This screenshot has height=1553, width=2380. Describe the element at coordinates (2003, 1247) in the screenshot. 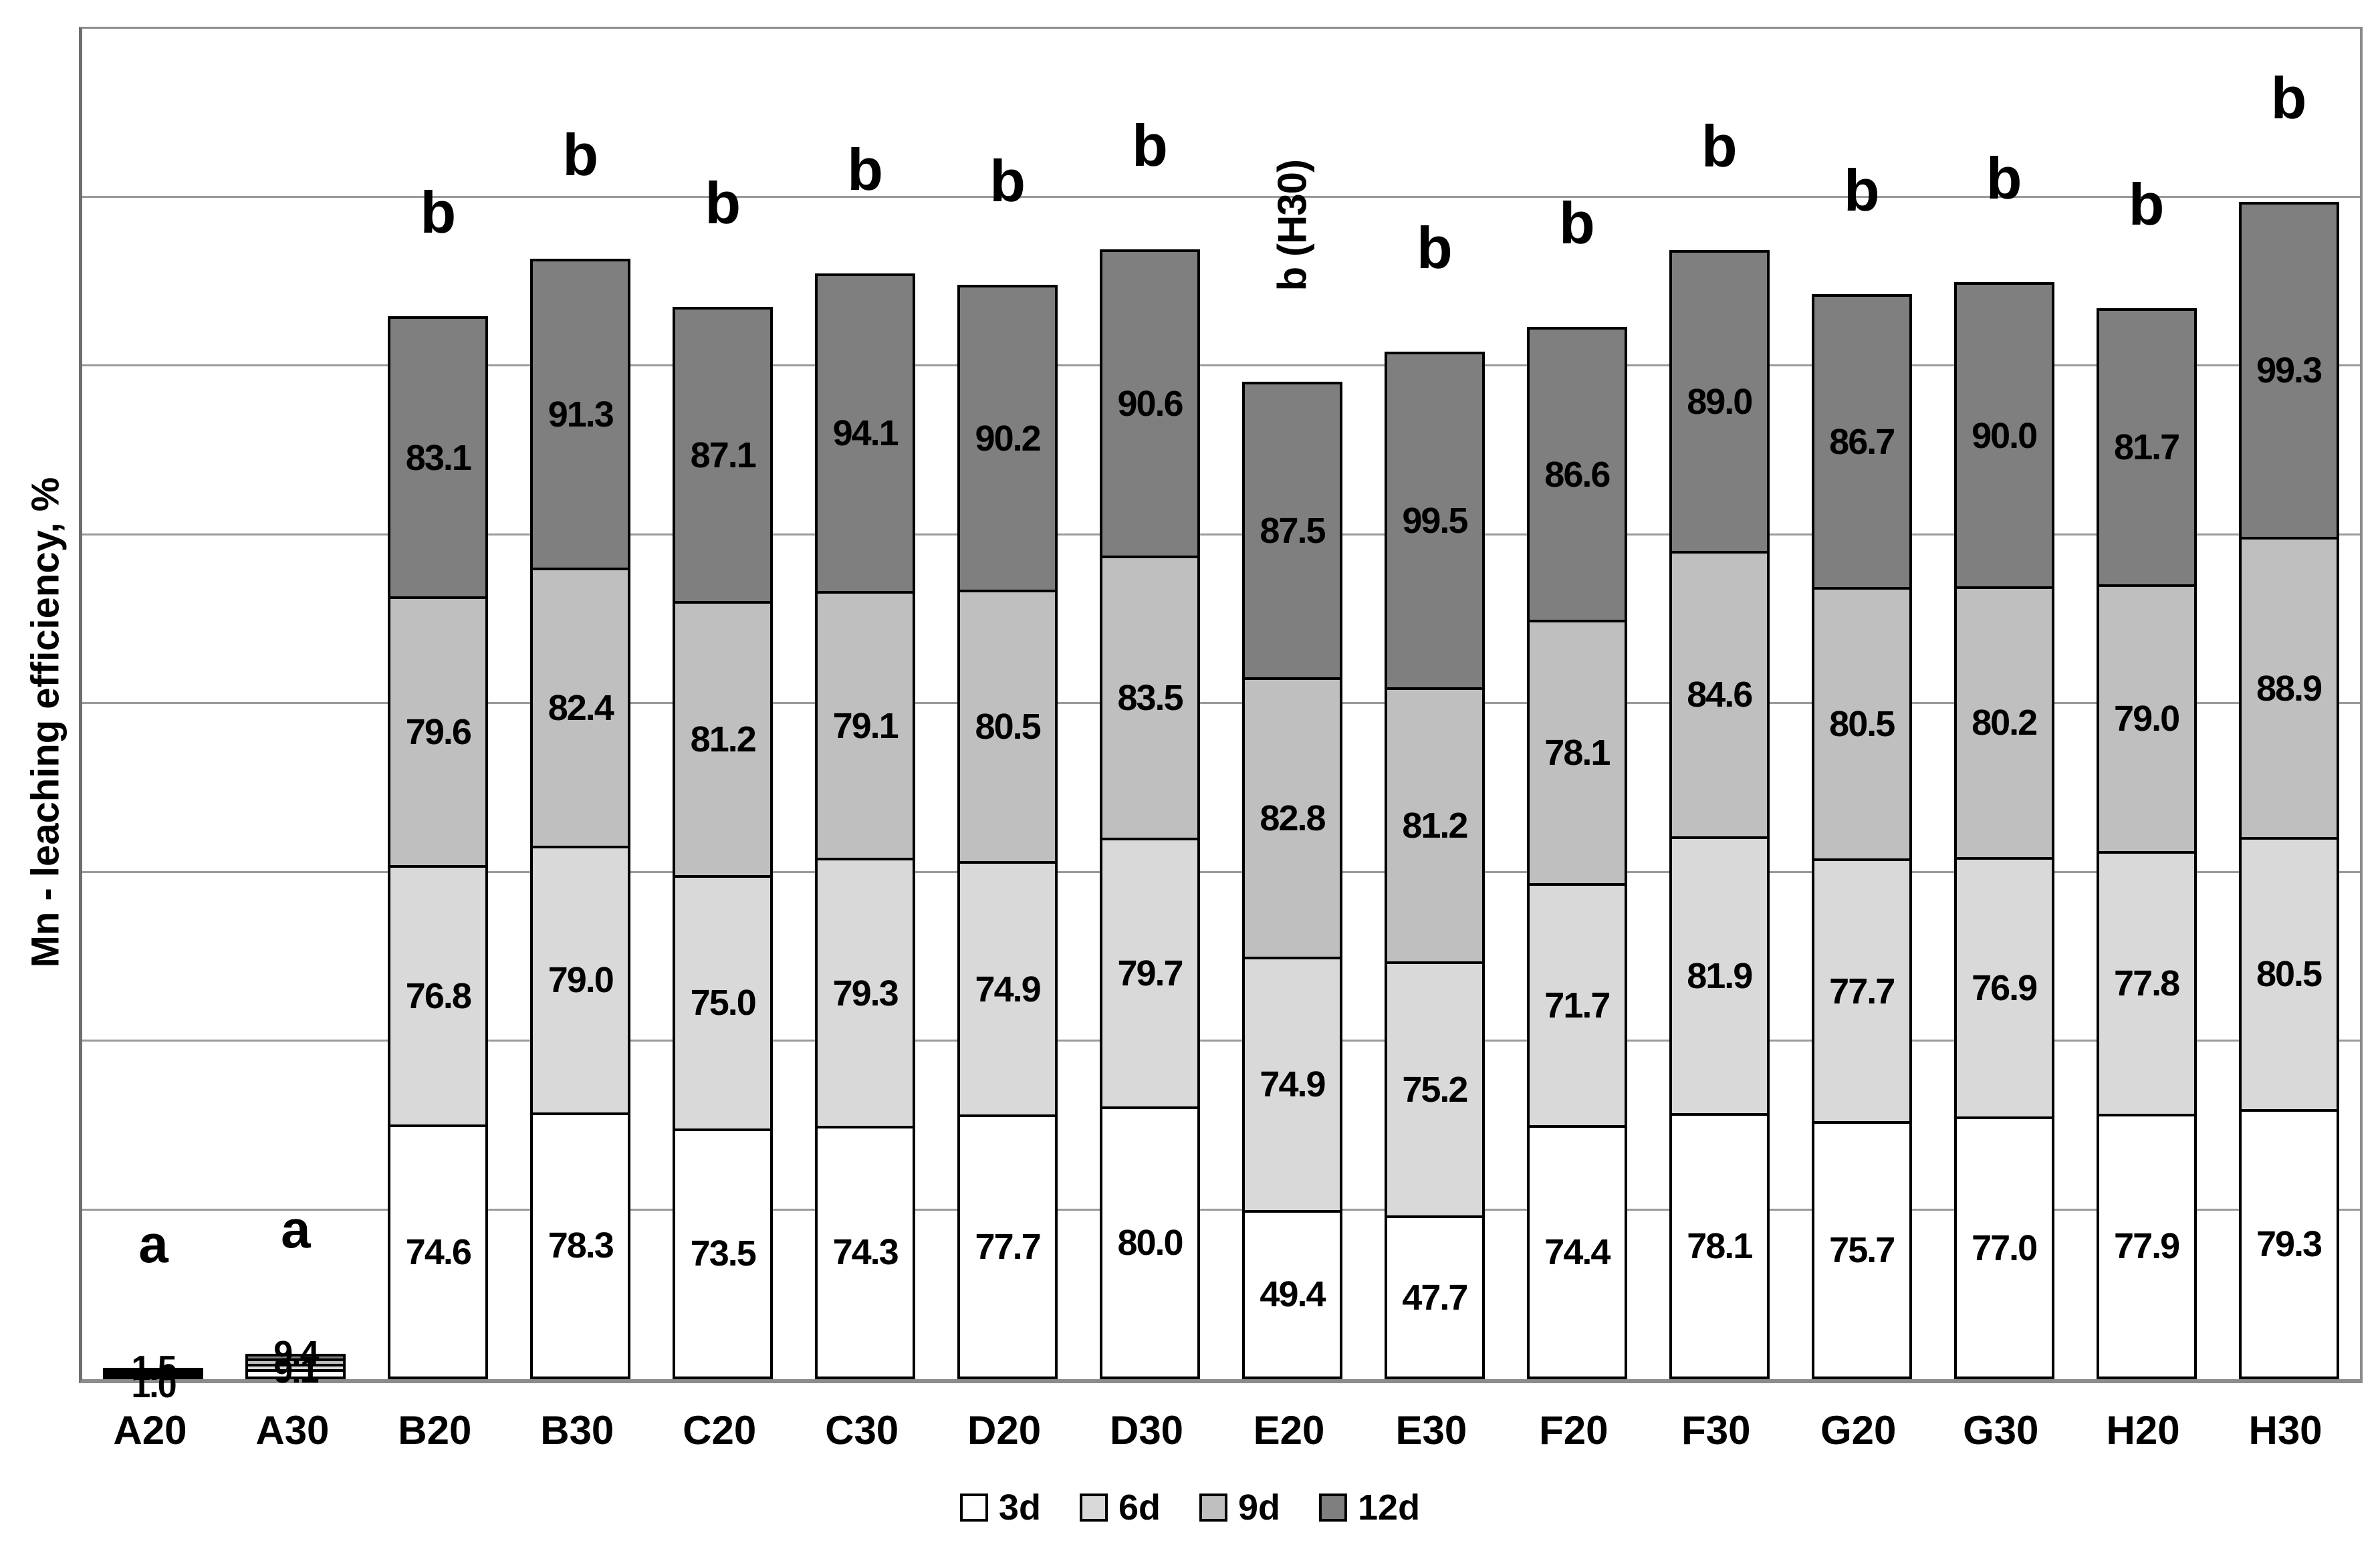

I see `segment-G30-3d: 77.0` at that location.